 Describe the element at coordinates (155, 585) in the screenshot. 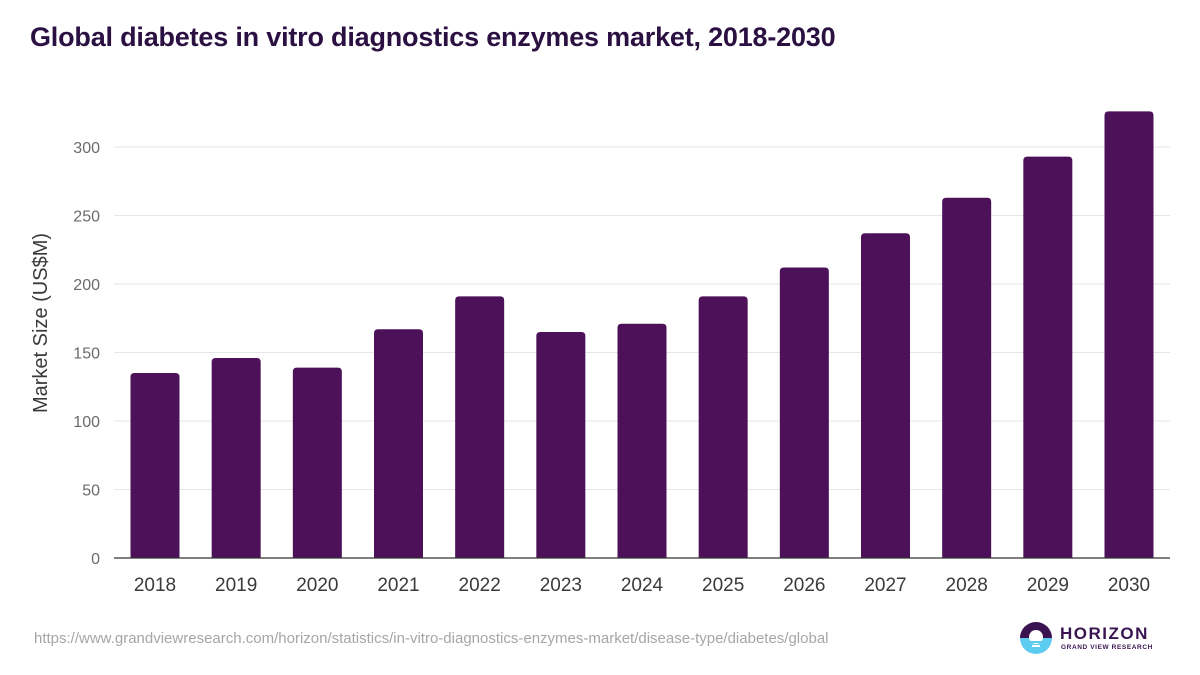

I see `x-tick-label: 2018` at that location.